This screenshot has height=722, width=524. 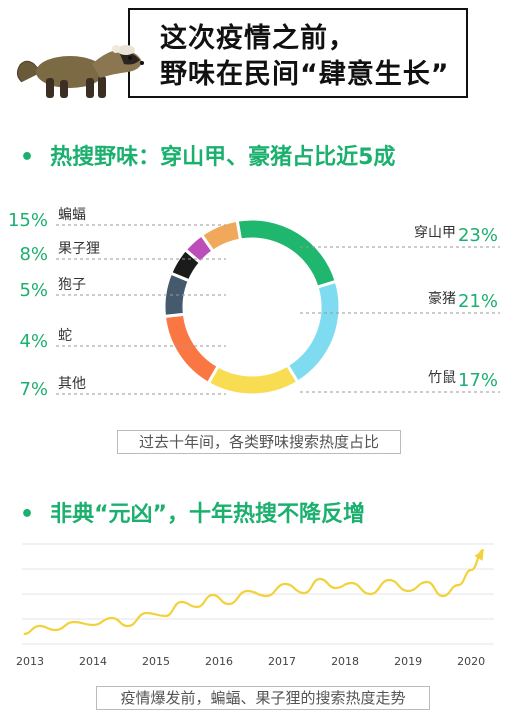 What do you see at coordinates (33, 389) in the screenshot?
I see `slice-value-7: 7%` at bounding box center [33, 389].